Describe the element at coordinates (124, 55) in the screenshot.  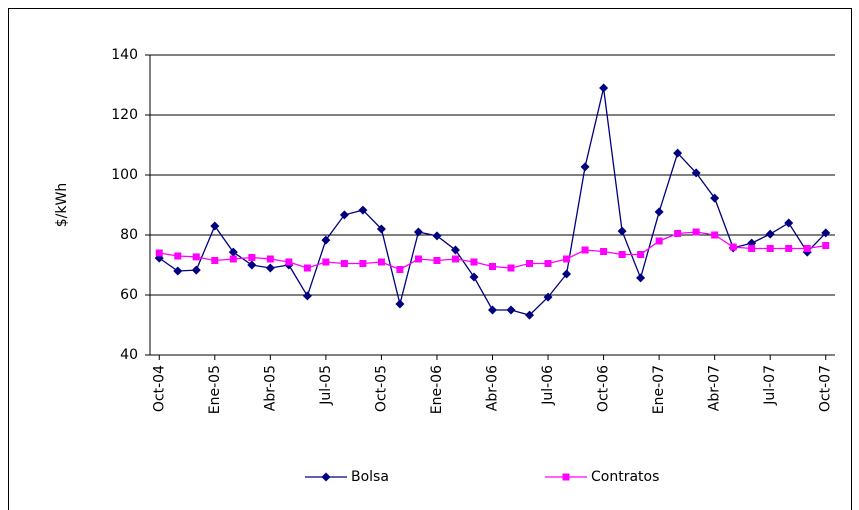
I see `y-tick-label: 140` at that location.